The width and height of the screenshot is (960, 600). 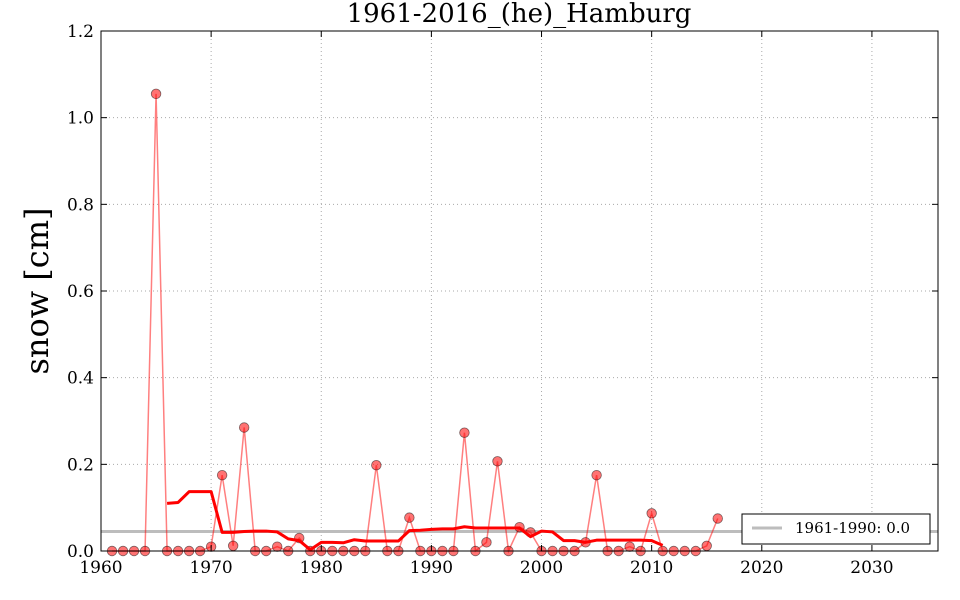 What do you see at coordinates (80, 32) in the screenshot?
I see `y-tick-label: 1.2` at bounding box center [80, 32].